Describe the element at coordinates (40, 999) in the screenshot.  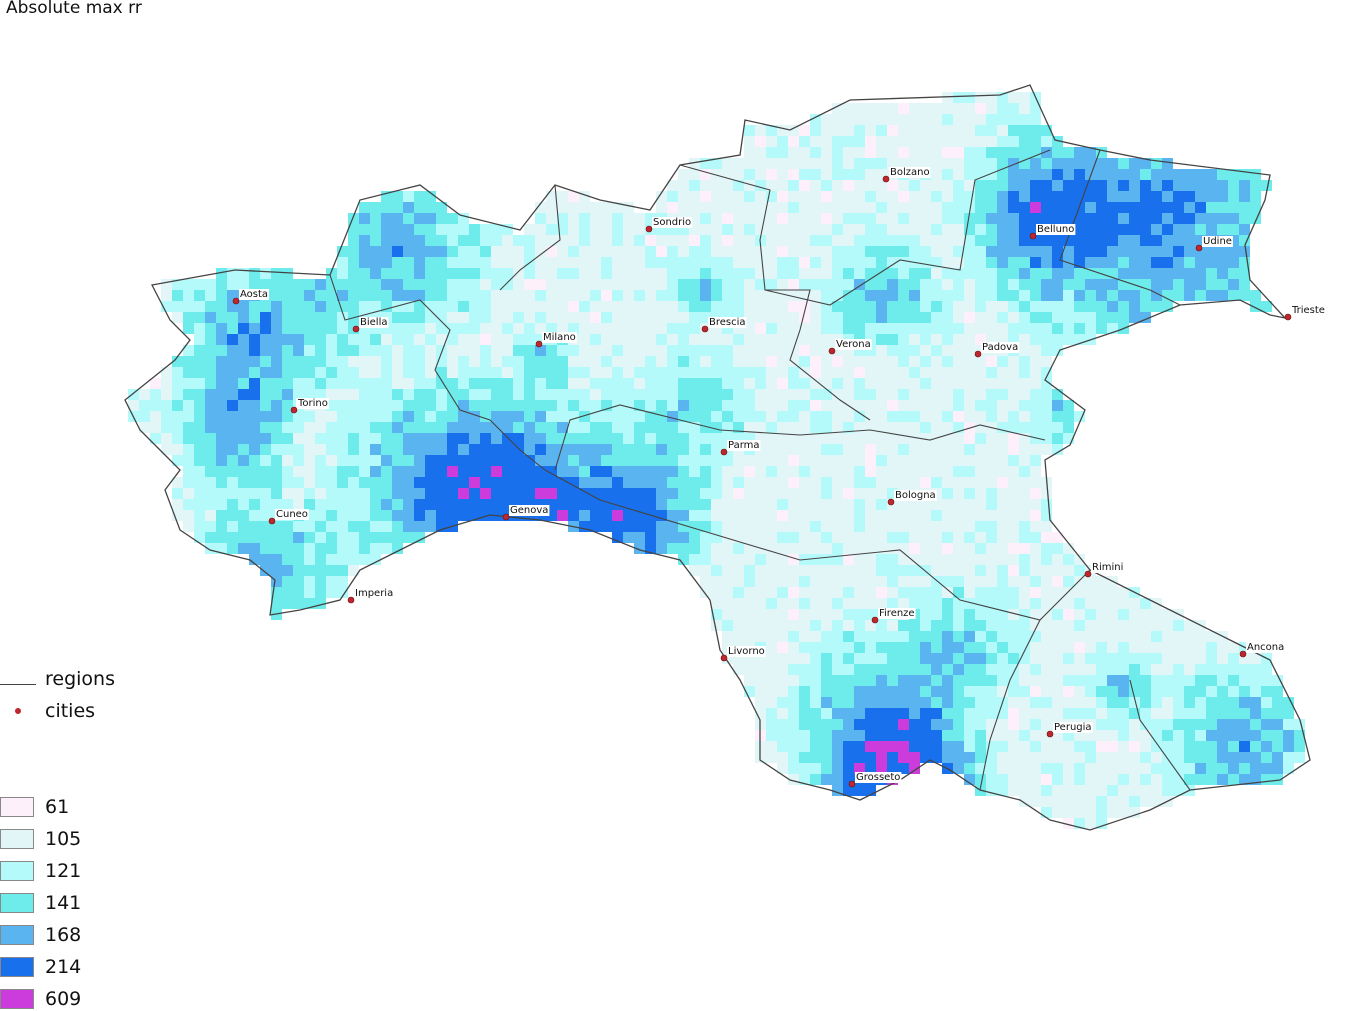
I see `legend-class: 609` at that location.